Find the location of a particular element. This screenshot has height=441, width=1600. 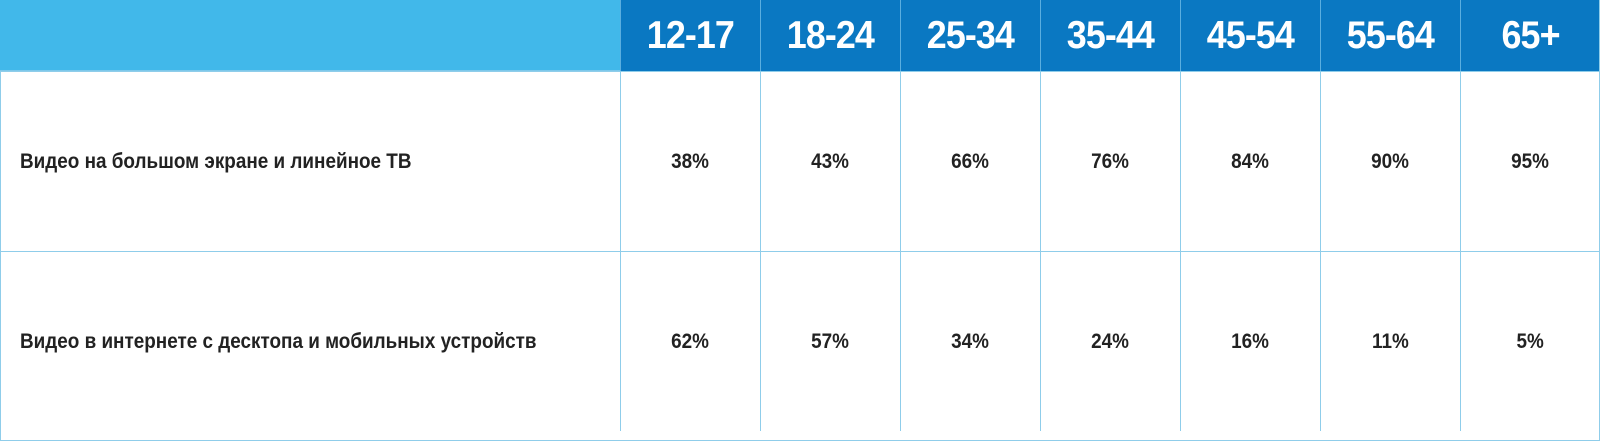

column-header-label: 45-54 is located at coordinates (1250, 35).